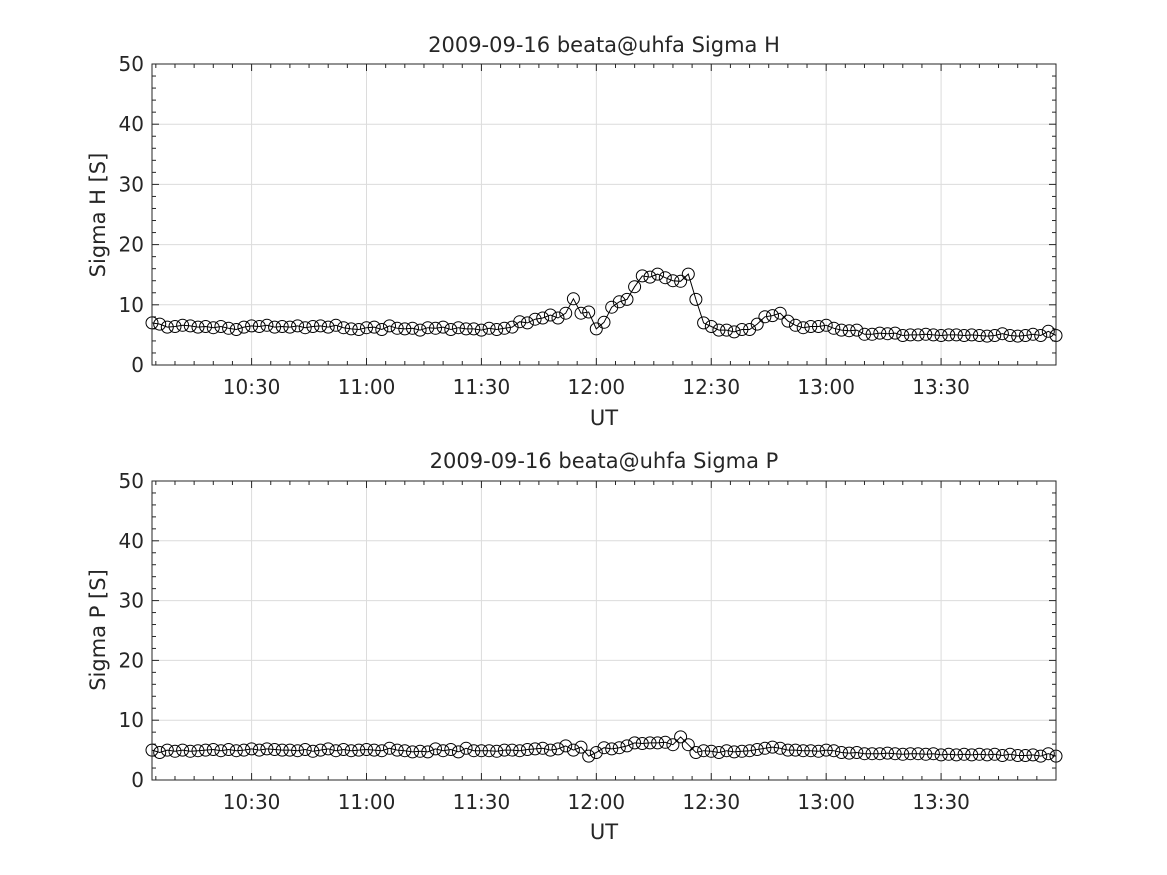 The height and width of the screenshot is (875, 1167). What do you see at coordinates (482, 387) in the screenshot?
I see `x-tick-label: 11:30` at bounding box center [482, 387].